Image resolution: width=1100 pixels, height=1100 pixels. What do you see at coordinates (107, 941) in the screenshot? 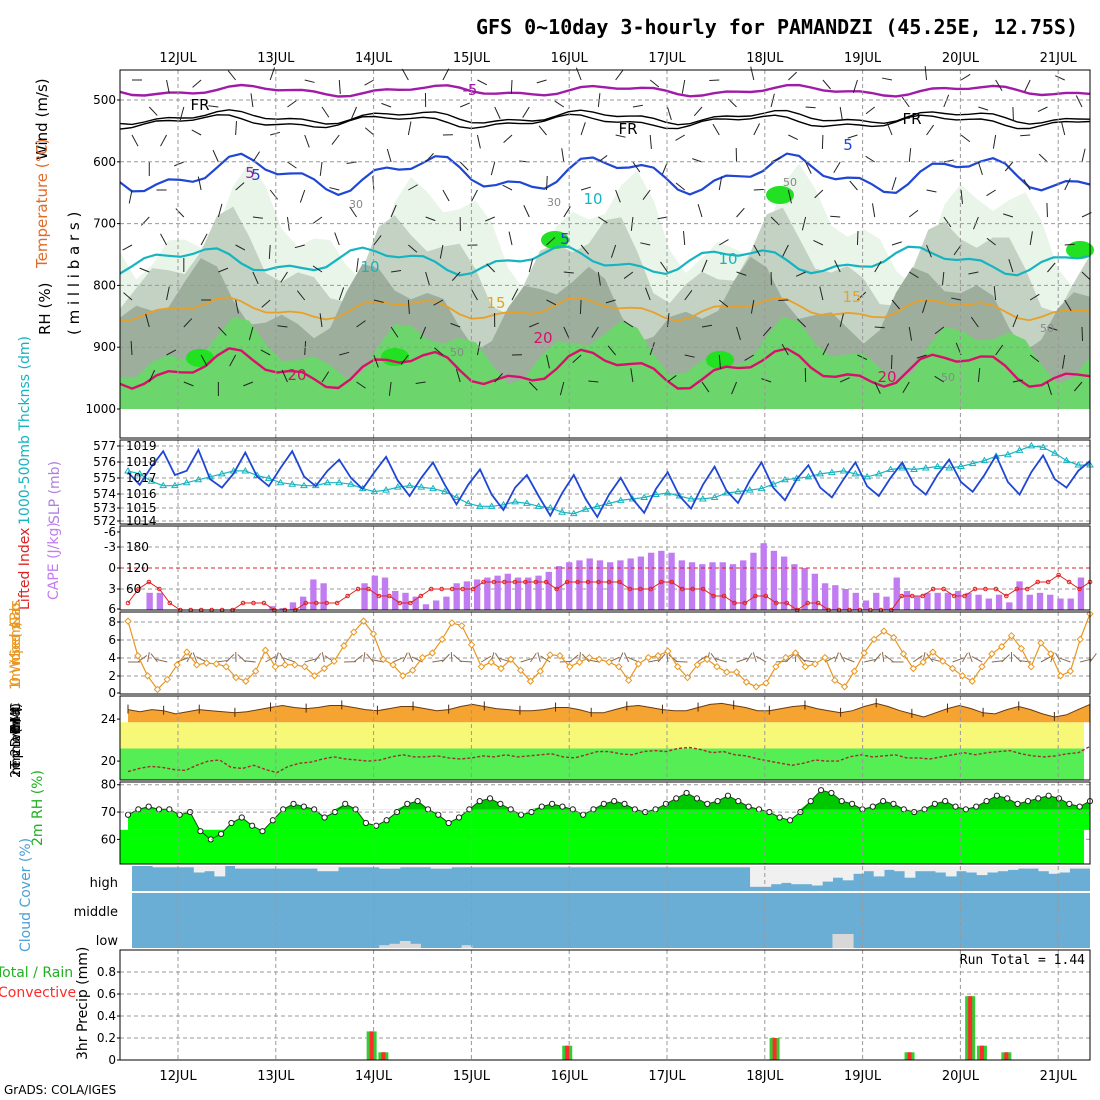
I see `cloud-level-label: low` at bounding box center [107, 941].